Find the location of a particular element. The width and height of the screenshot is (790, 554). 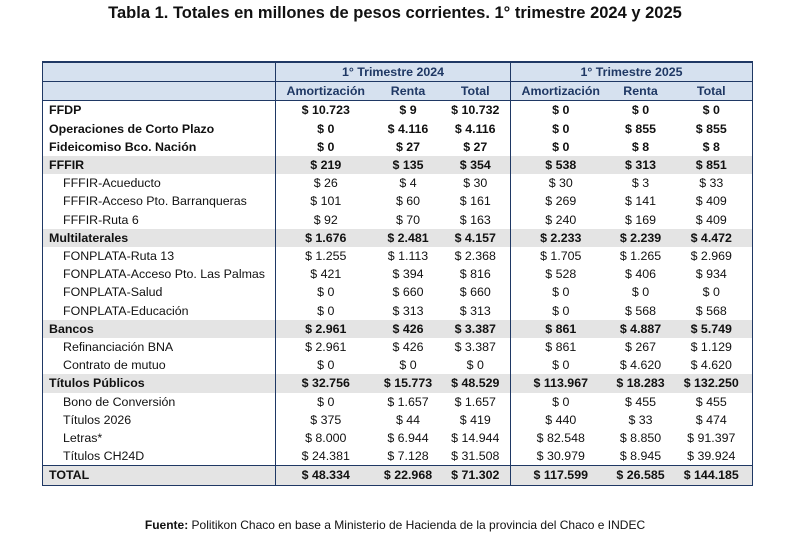

cell-value: $ 5.749 is located at coordinates (711, 329).